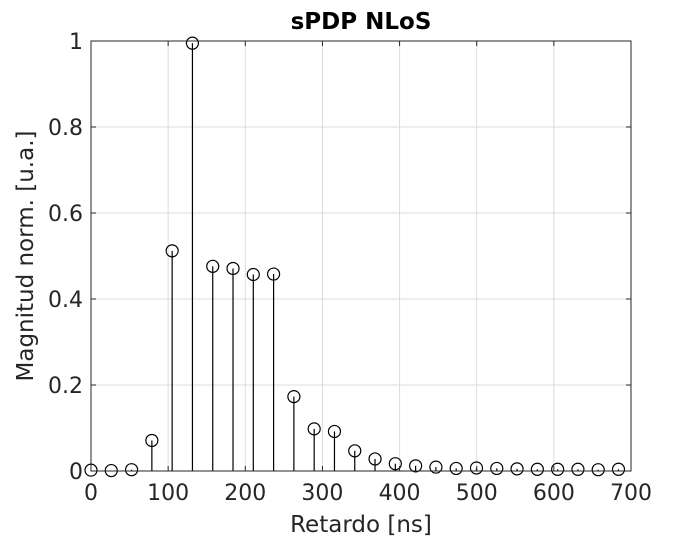 The image size is (698, 541). What do you see at coordinates (361, 525) in the screenshot?
I see `x-axis-label: Retardo [ns]` at bounding box center [361, 525].